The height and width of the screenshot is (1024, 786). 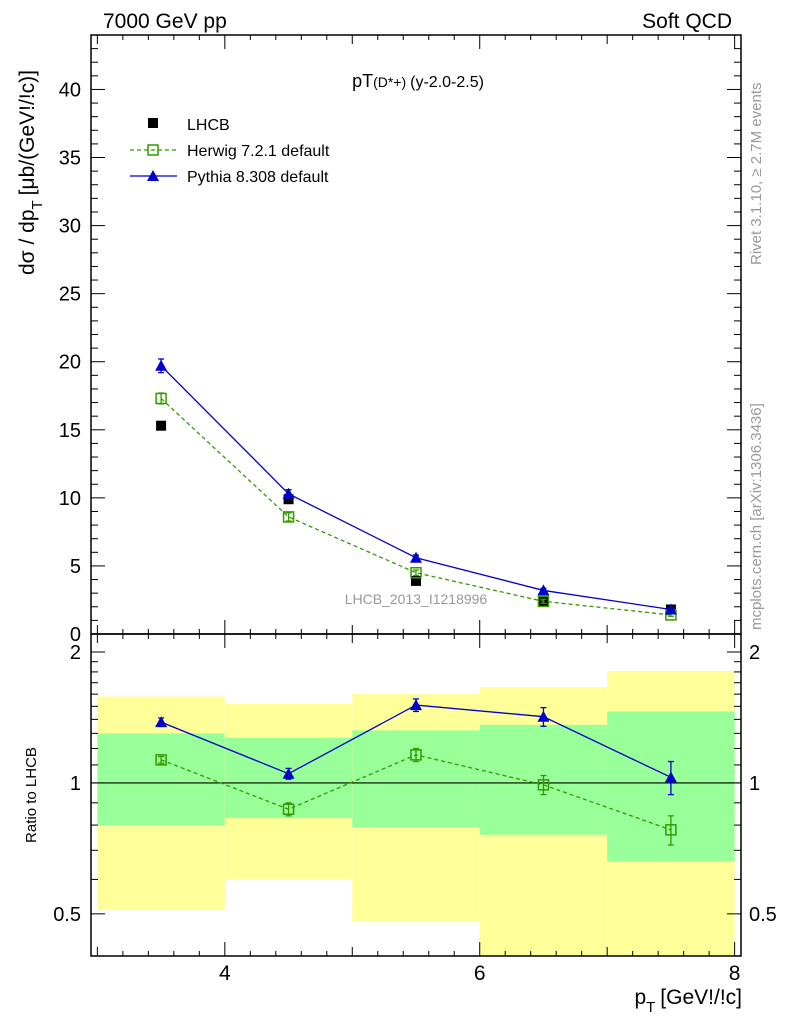 What do you see at coordinates (70, 90) in the screenshot?
I see `main-y-tick-label: 40` at bounding box center [70, 90].